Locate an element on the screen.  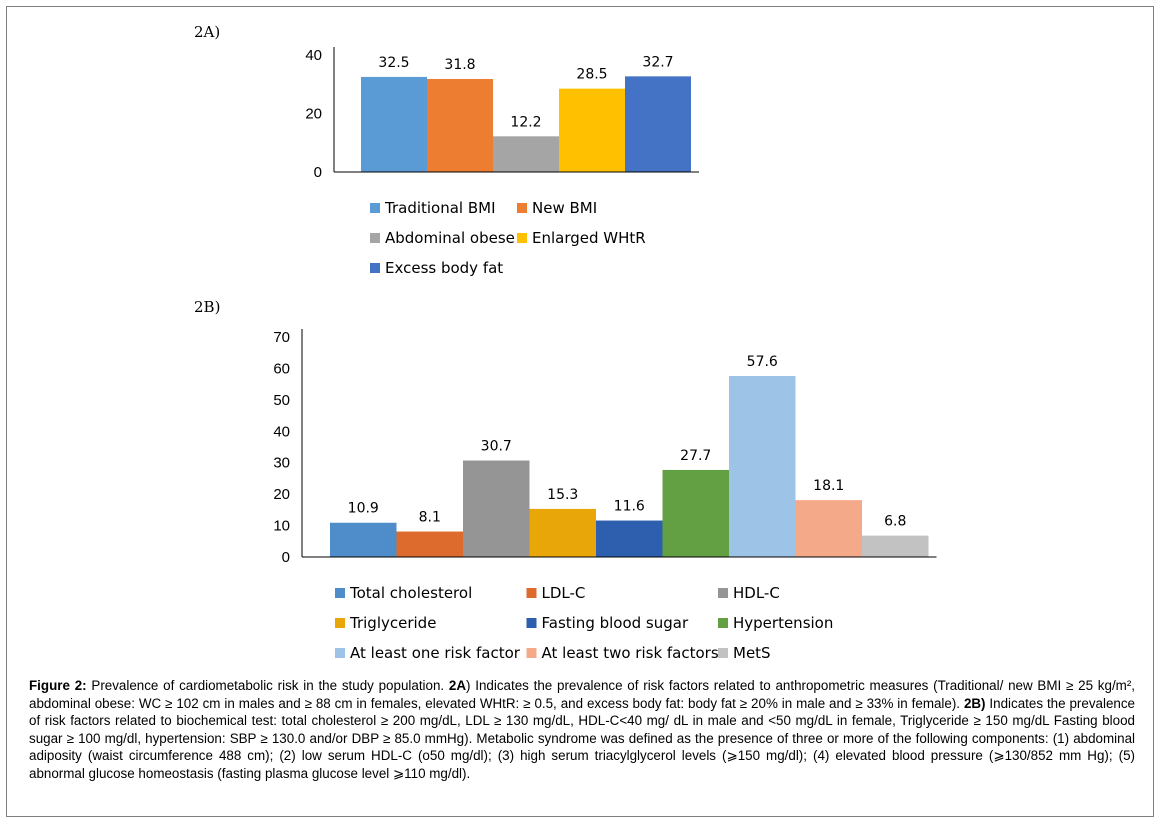
chart-2b-bar-hdl-c is located at coordinates (496, 508).